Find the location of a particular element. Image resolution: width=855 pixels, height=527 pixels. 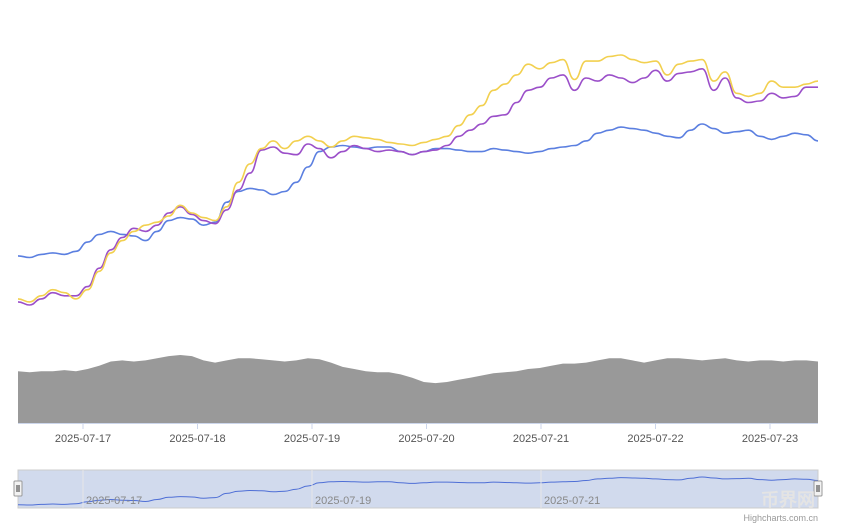

x-tick-label: 2025-07-19 is located at coordinates (312, 439).